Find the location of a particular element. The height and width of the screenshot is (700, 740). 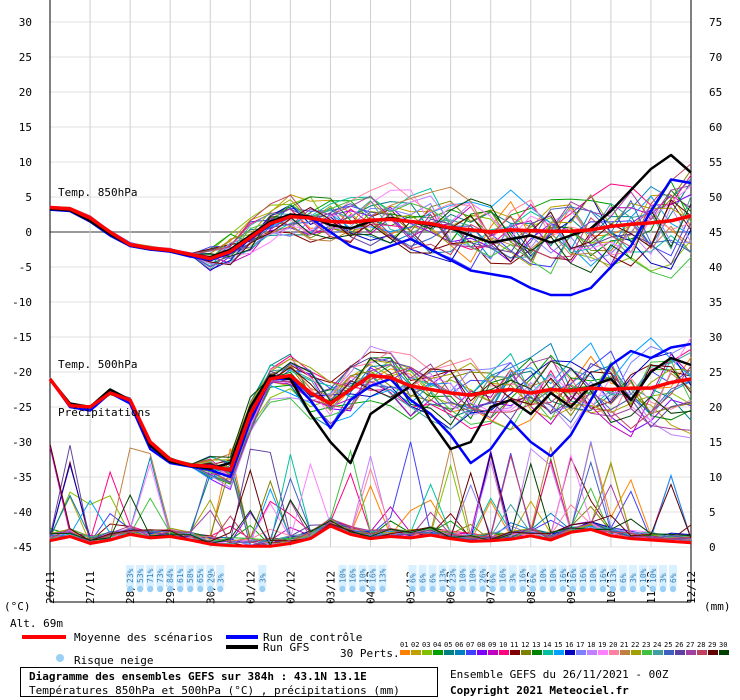

pert-number-label: 12 is located at coordinates (525, 645).